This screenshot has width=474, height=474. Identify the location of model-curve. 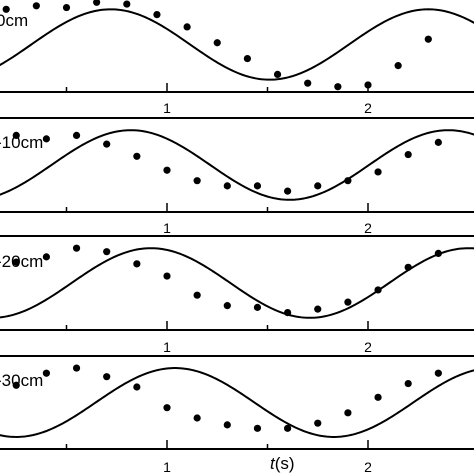
(237, 402).